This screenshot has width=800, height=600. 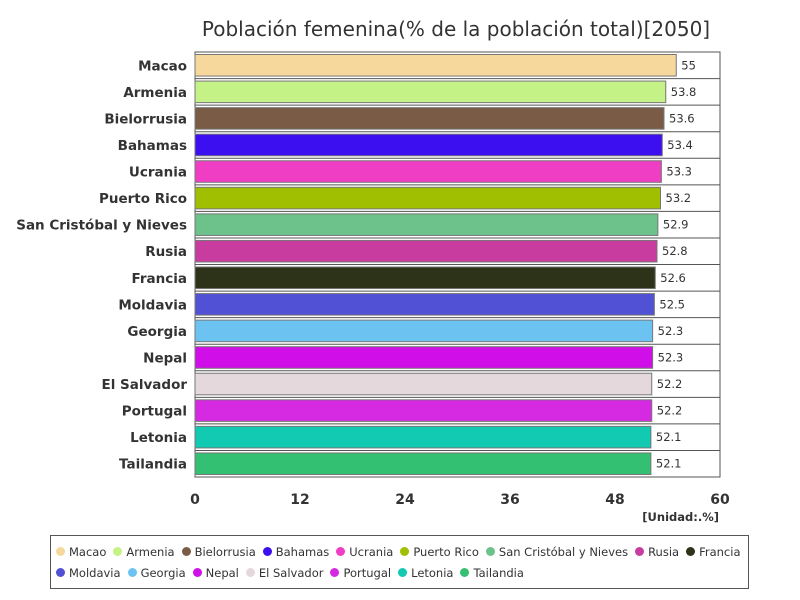 I want to click on legend-label: Macao, so click(x=88, y=551).